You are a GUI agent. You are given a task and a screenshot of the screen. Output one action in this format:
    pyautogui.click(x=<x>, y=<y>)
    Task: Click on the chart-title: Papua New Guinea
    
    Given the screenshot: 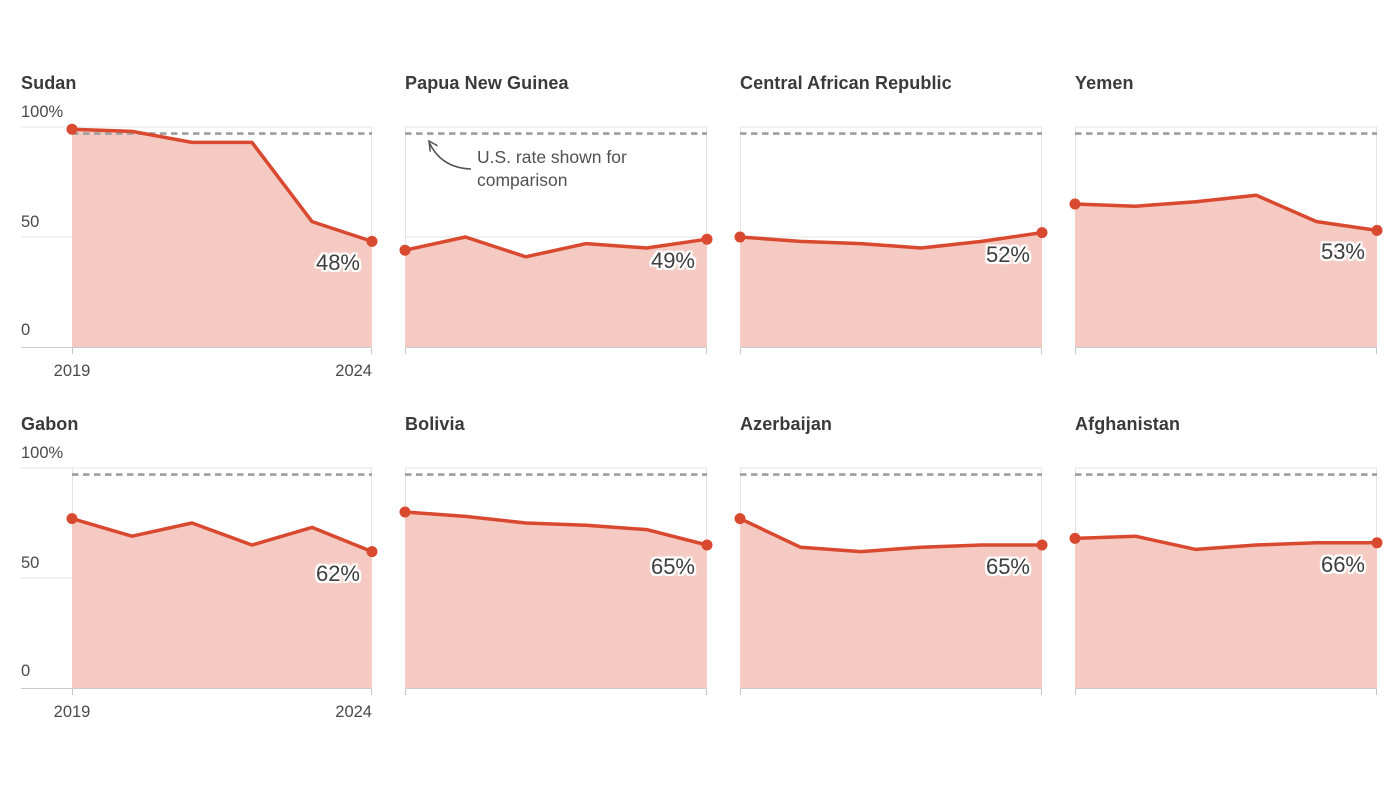 What is the action you would take?
    pyautogui.click(x=487, y=83)
    